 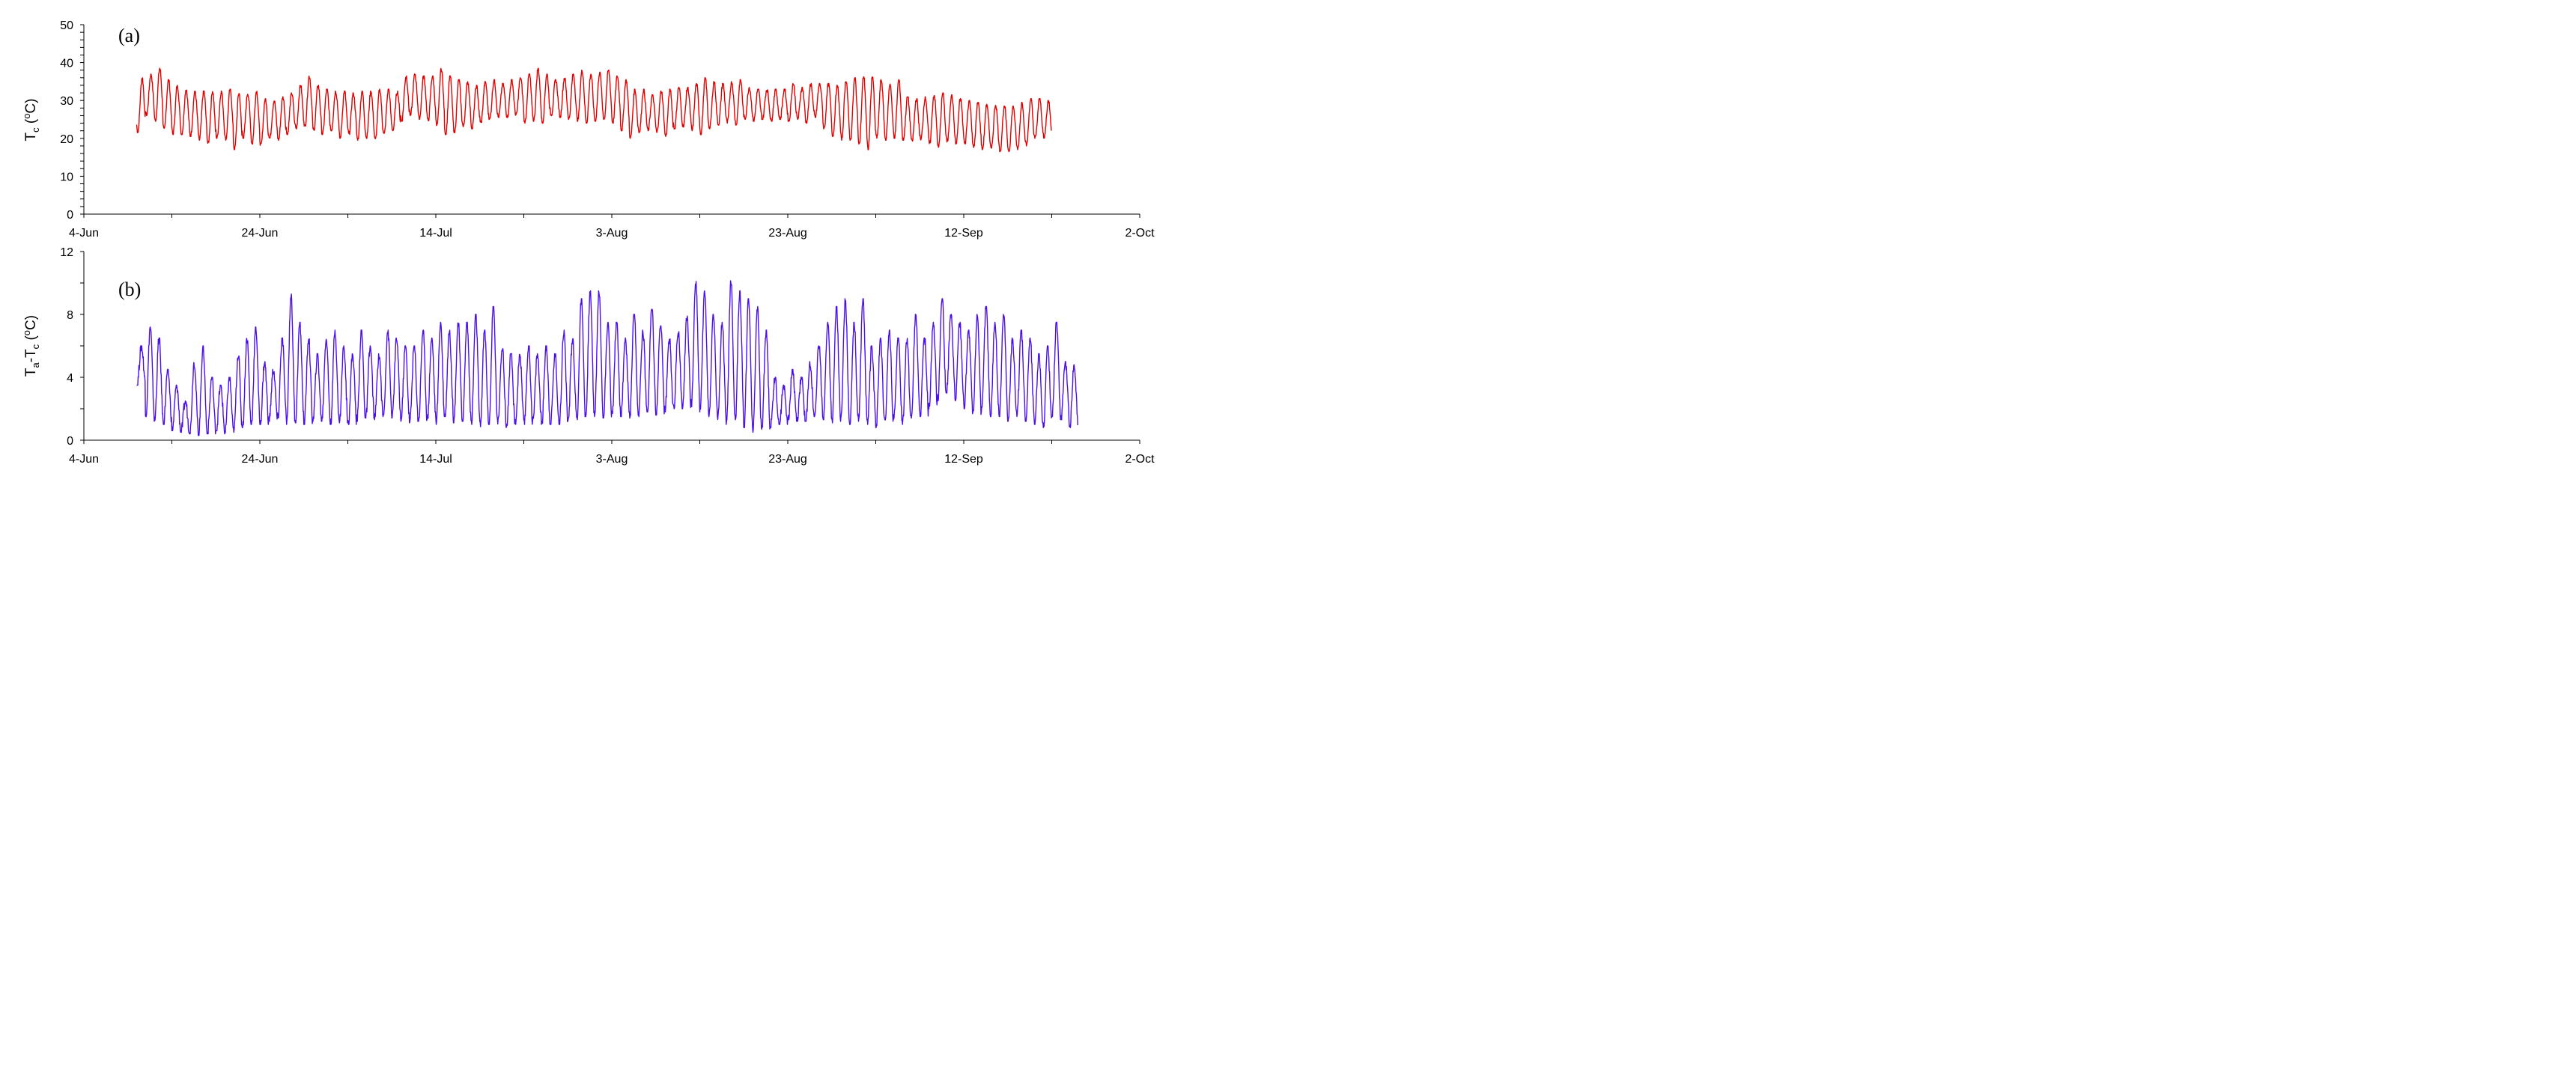 I want to click on y-axis-title-b: Ta-Tc (oC), so click(x=31, y=346).